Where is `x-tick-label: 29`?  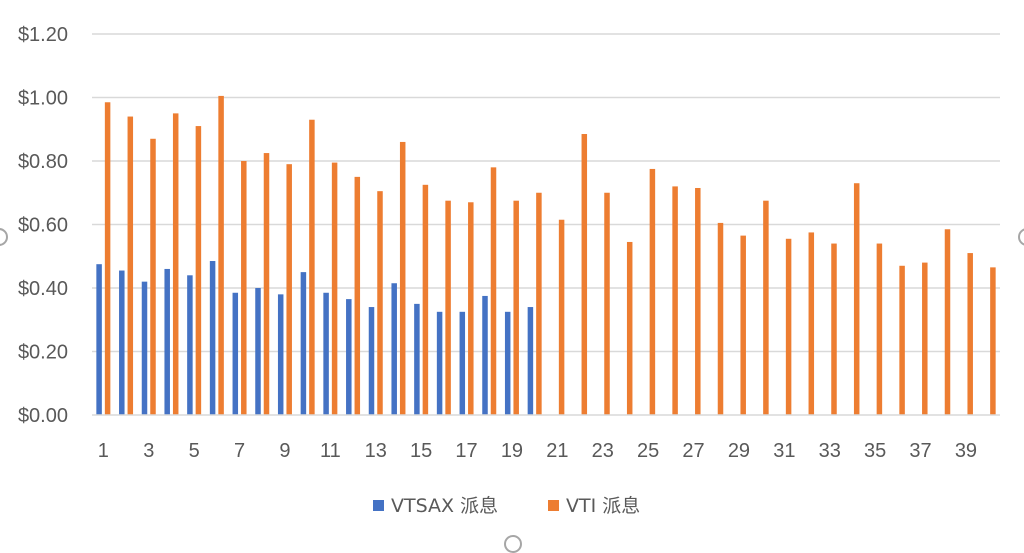 x-tick-label: 29 is located at coordinates (739, 451).